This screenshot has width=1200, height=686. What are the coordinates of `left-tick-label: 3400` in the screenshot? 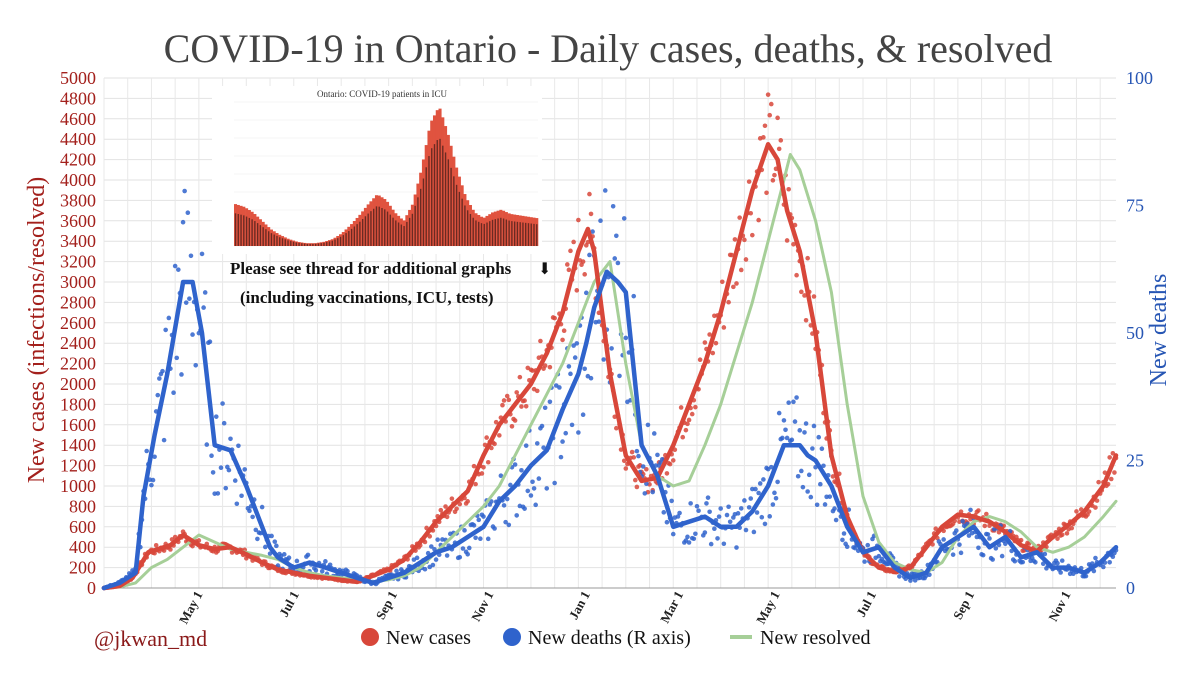 It's located at (78, 241).